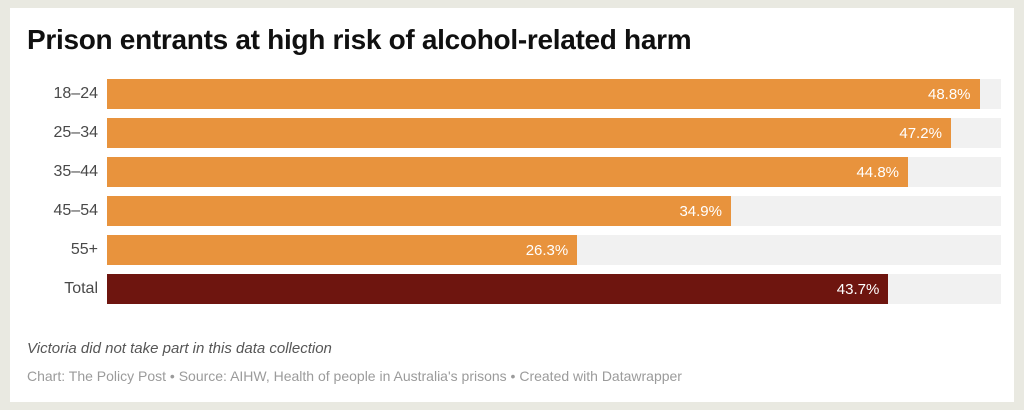 This screenshot has height=410, width=1024. I want to click on bar-track: 34.9%, so click(554, 211).